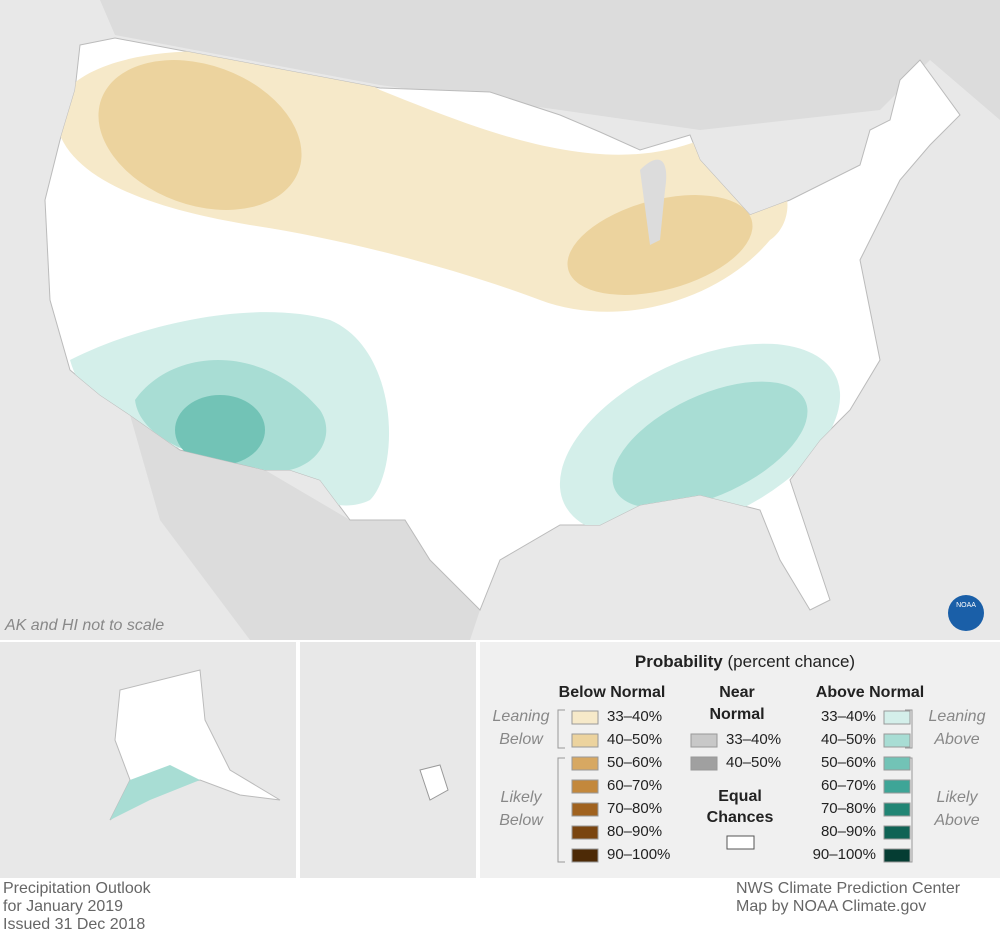  I want to click on legend-subtitle: (percent chance), so click(792, 661).